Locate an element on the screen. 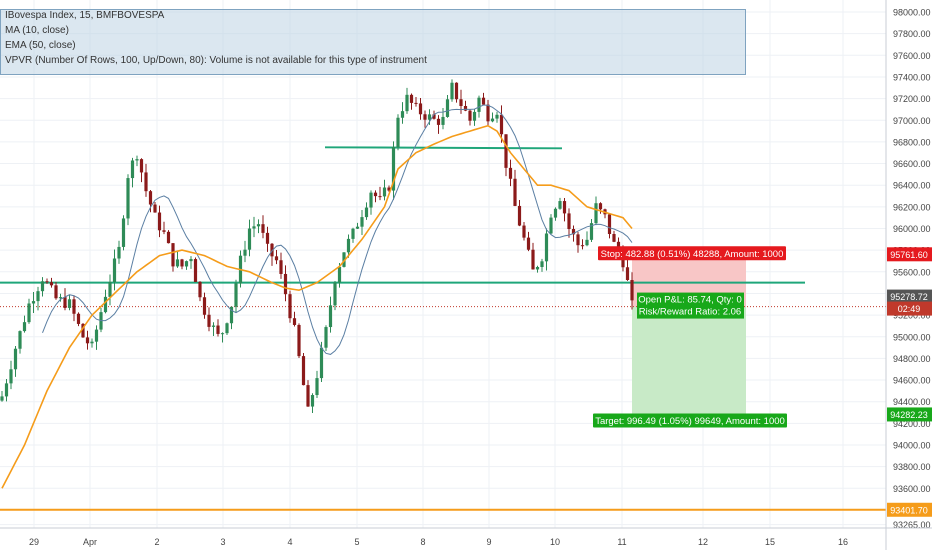 This screenshot has height=555, width=932. axis-label-target: 94282.23 is located at coordinates (909, 414).